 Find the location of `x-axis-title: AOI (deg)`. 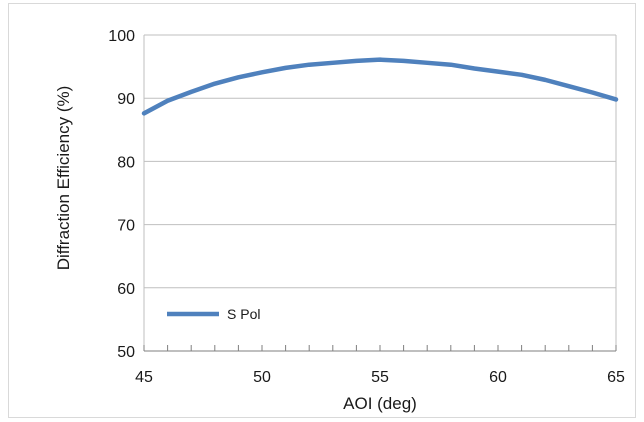

x-axis-title: AOI (deg) is located at coordinates (380, 403).